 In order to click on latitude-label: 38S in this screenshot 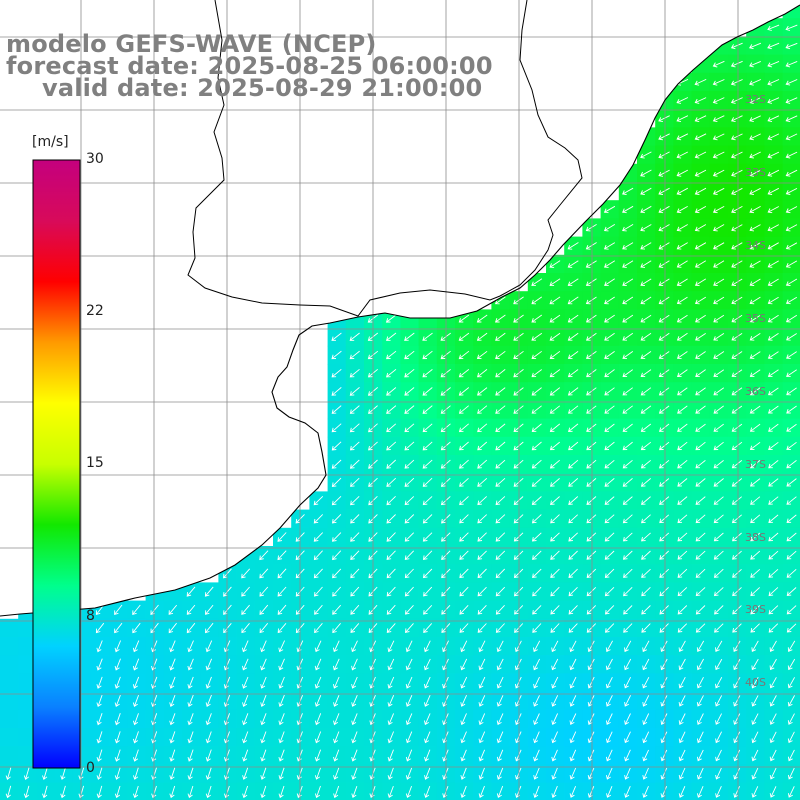, I will do `click(755, 537)`.